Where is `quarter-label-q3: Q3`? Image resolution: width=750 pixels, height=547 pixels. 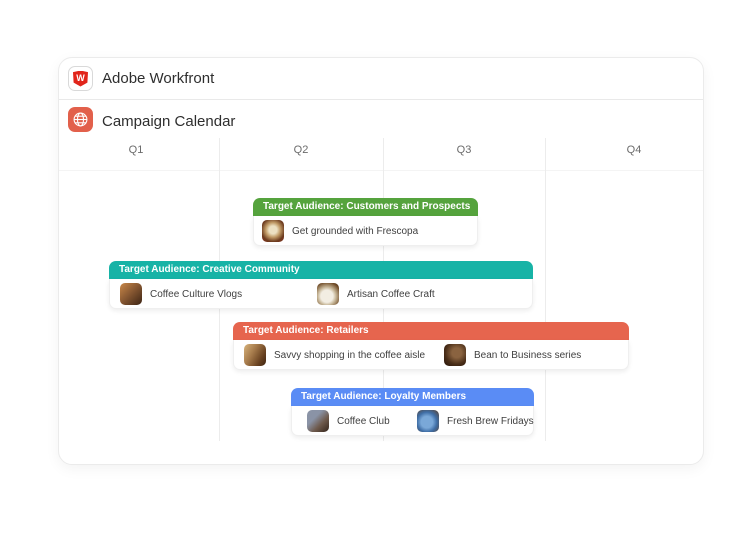
quarter-label-q3: Q3 is located at coordinates (464, 150).